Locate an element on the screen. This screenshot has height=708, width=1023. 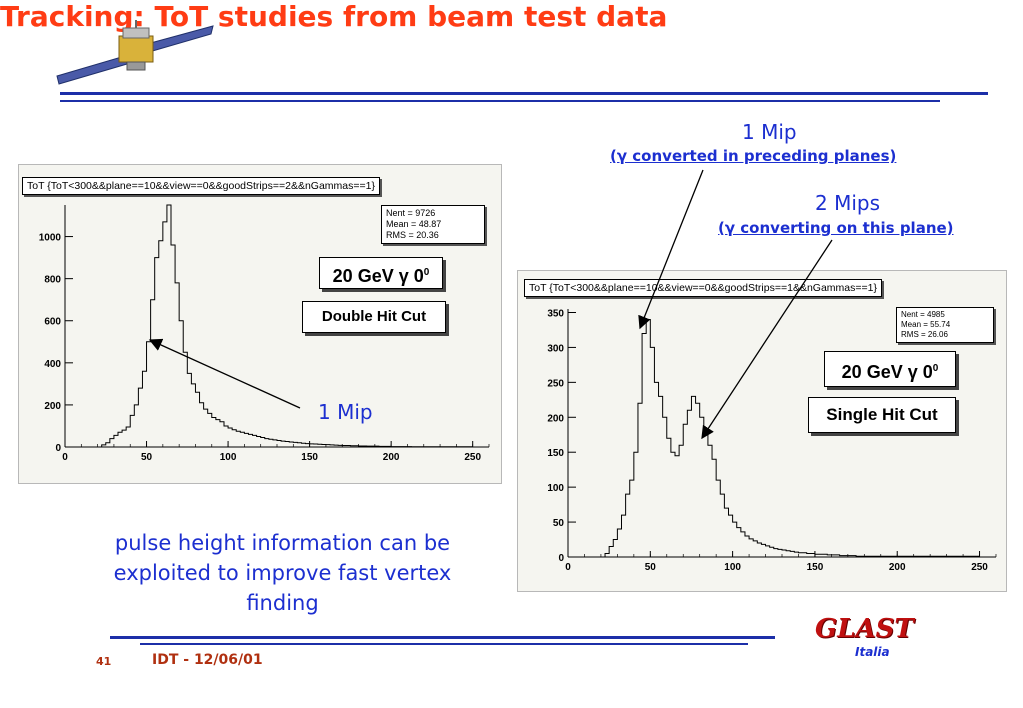
left-x-tick-label: 200 is located at coordinates (391, 457).